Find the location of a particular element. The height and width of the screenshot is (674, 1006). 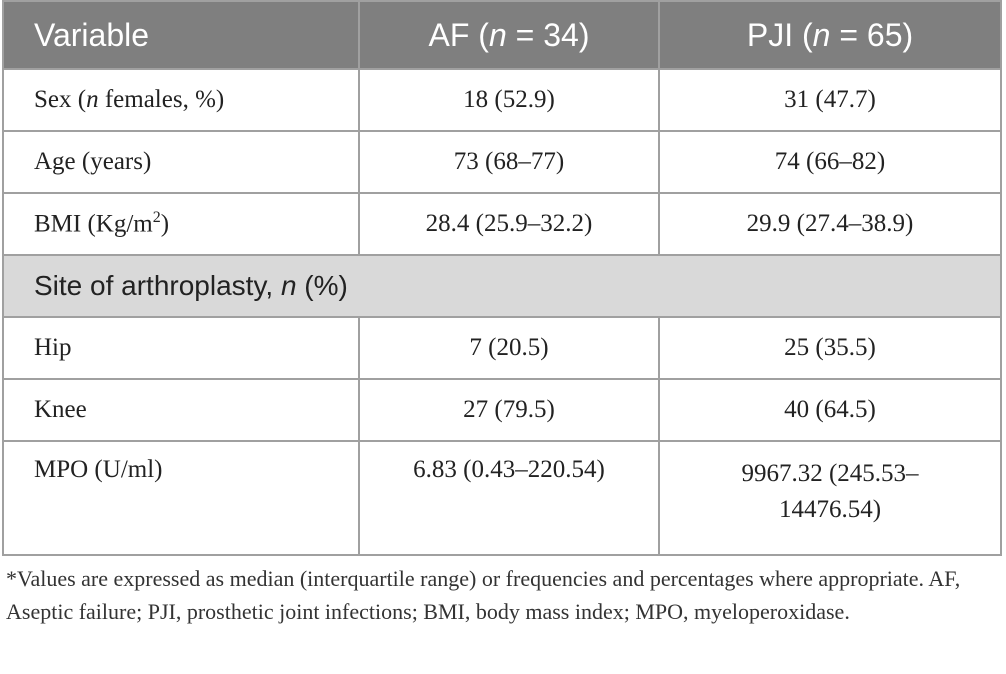

row: Knee 27 (79.5) 40 (64.5) is located at coordinates (502, 410).